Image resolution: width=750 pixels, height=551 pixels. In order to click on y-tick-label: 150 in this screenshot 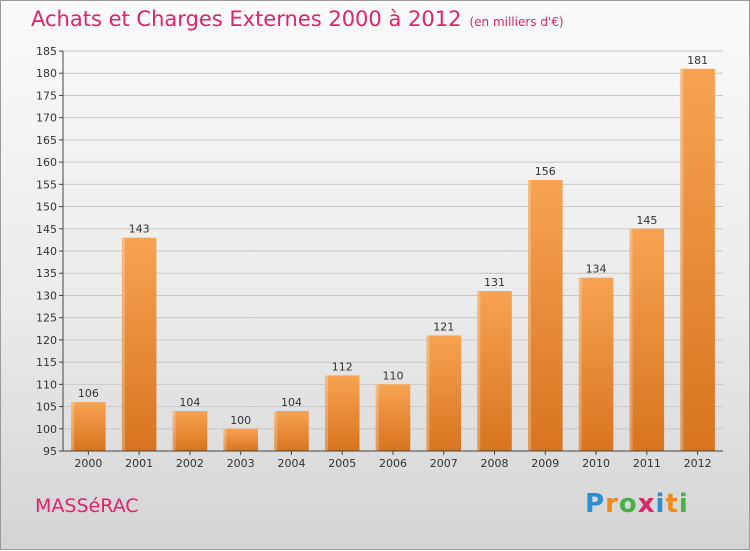, I will do `click(46, 207)`.